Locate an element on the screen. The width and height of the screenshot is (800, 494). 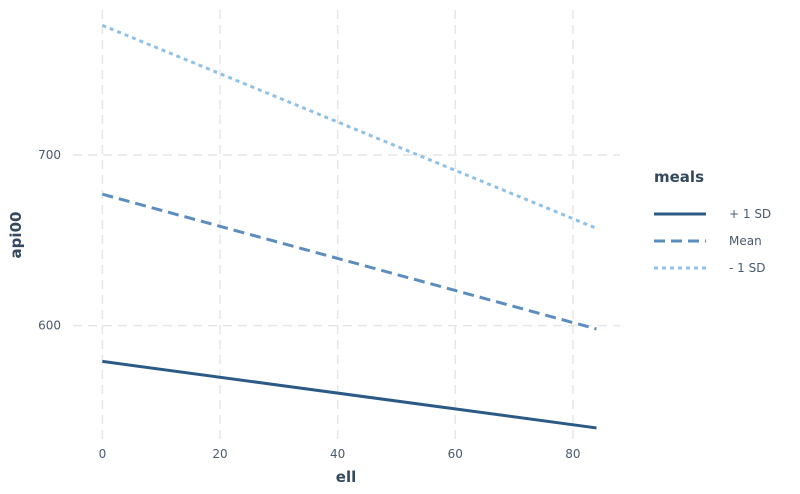
legend-label: - 1 SD is located at coordinates (747, 268).